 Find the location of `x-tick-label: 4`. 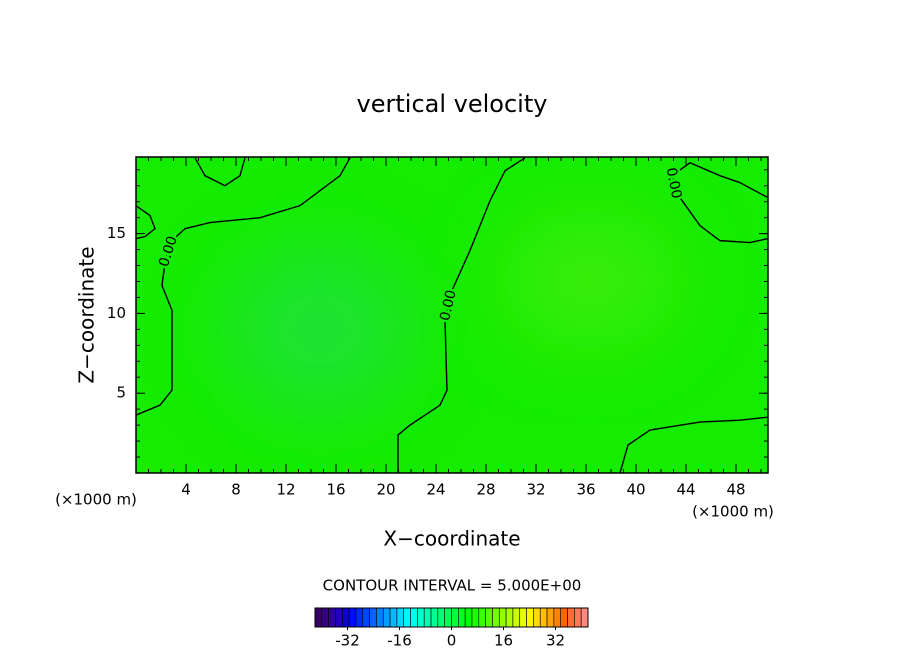

x-tick-label: 4 is located at coordinates (186, 490).